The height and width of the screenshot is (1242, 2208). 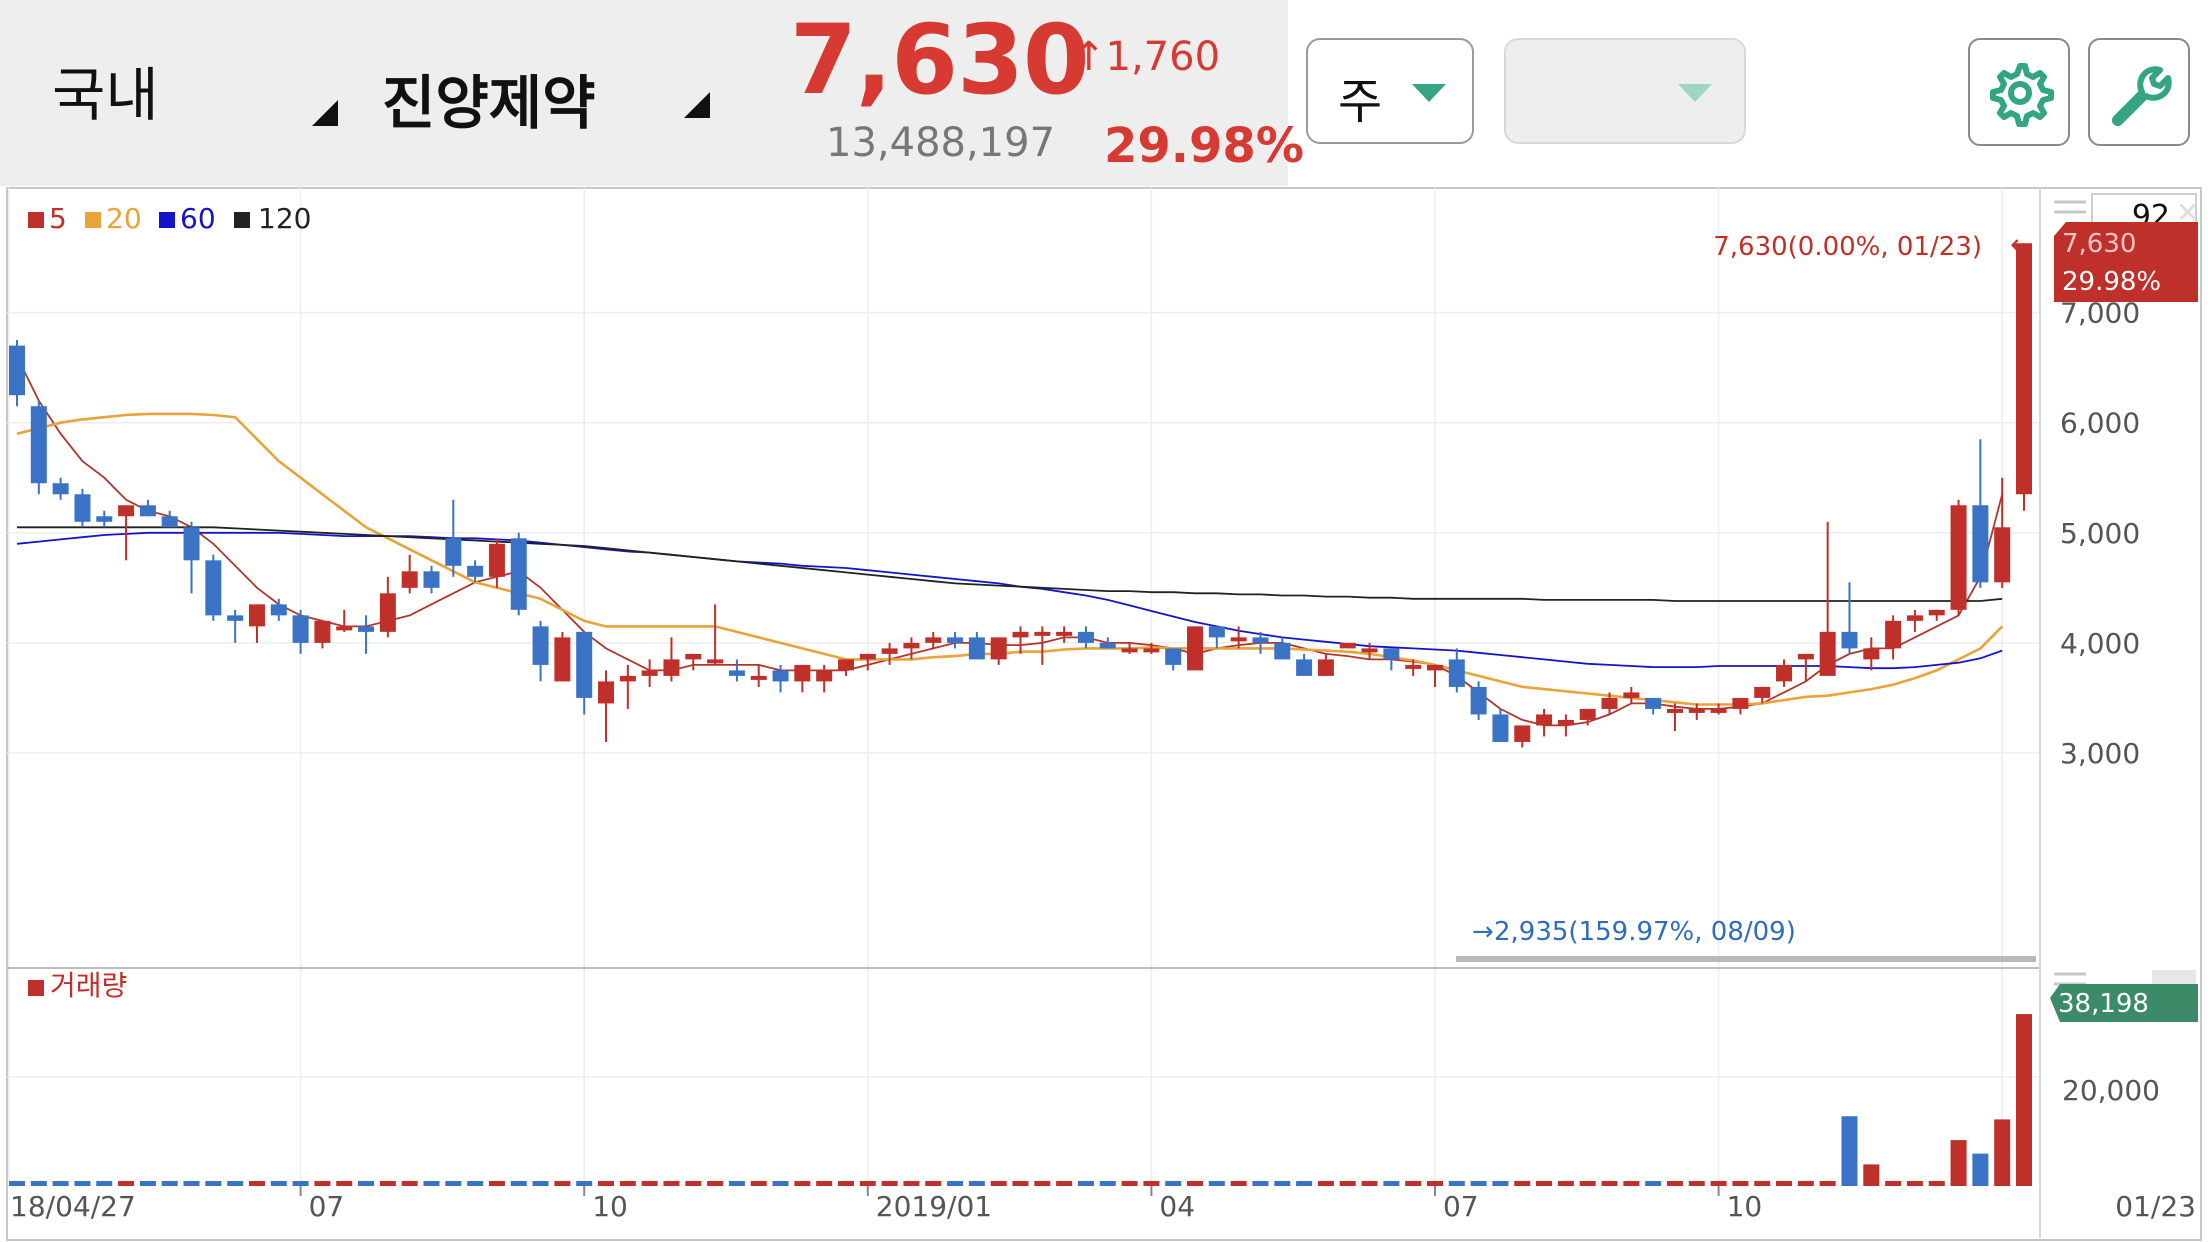 What do you see at coordinates (1461, 1206) in the screenshot?
I see `date-axis-label: 07` at bounding box center [1461, 1206].